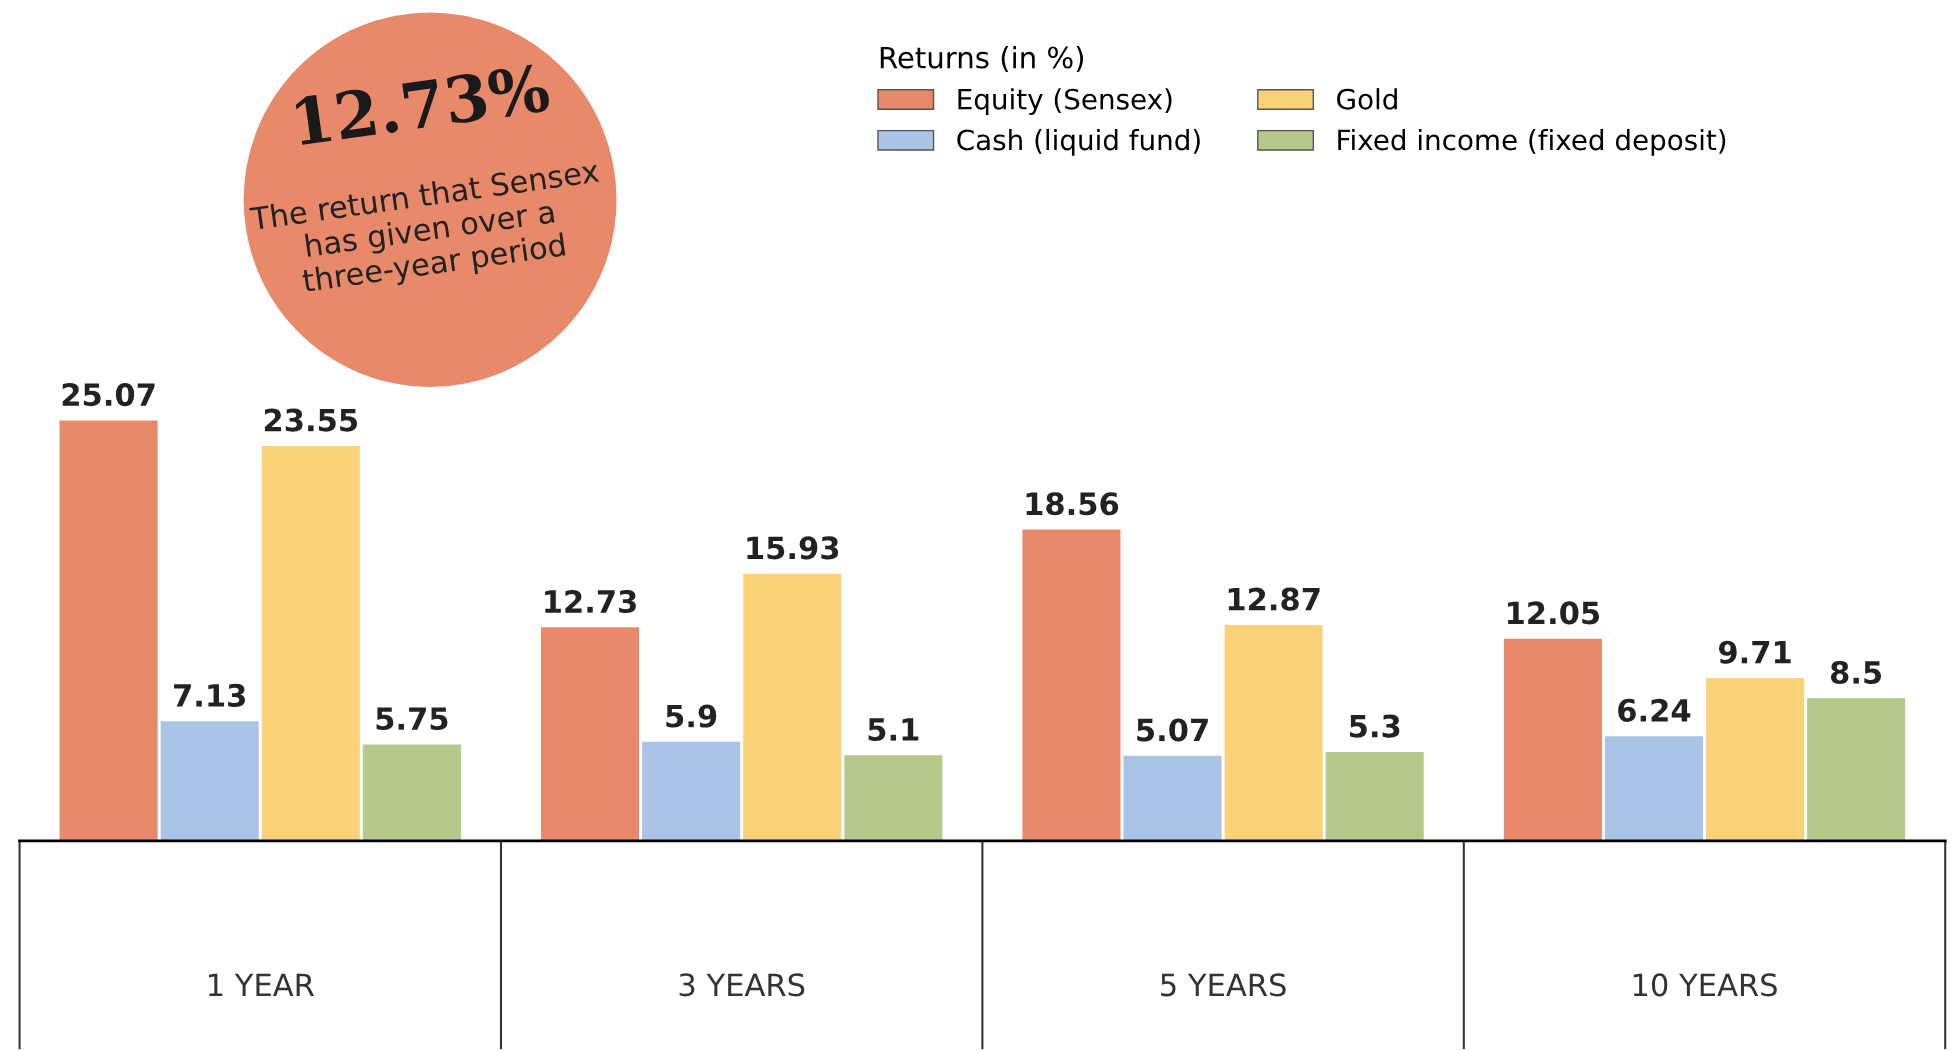  Describe the element at coordinates (209, 695) in the screenshot. I see `data-label: 7.13` at that location.